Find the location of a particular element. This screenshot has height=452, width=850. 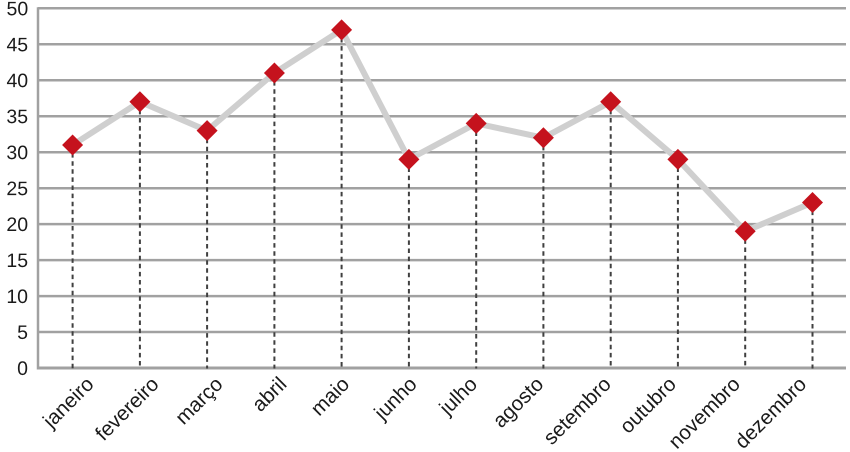

svg-text: 40 is located at coordinates (17, 81).